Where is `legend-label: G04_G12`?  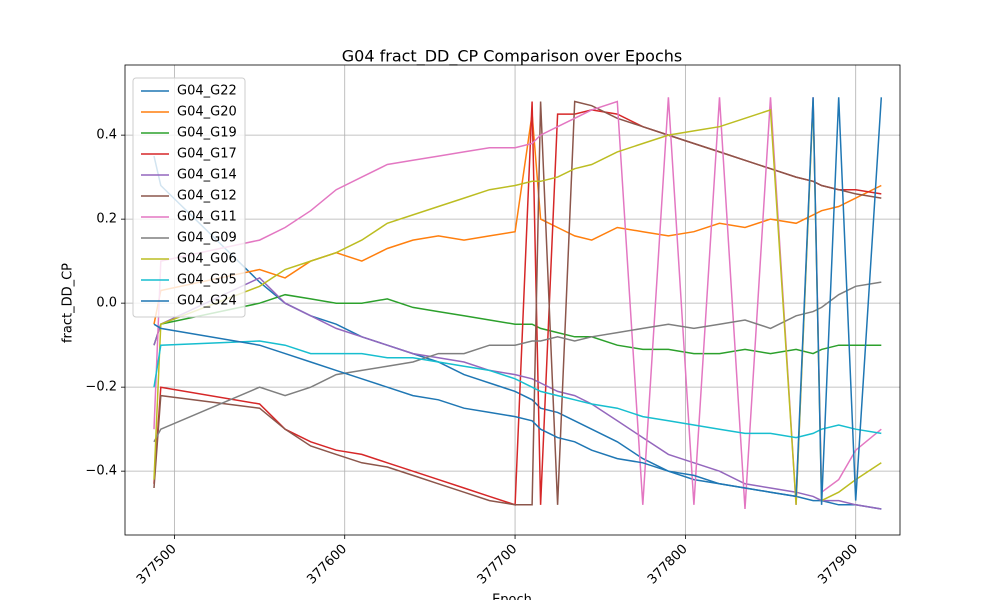
legend-label: G04_G12 is located at coordinates (207, 196).